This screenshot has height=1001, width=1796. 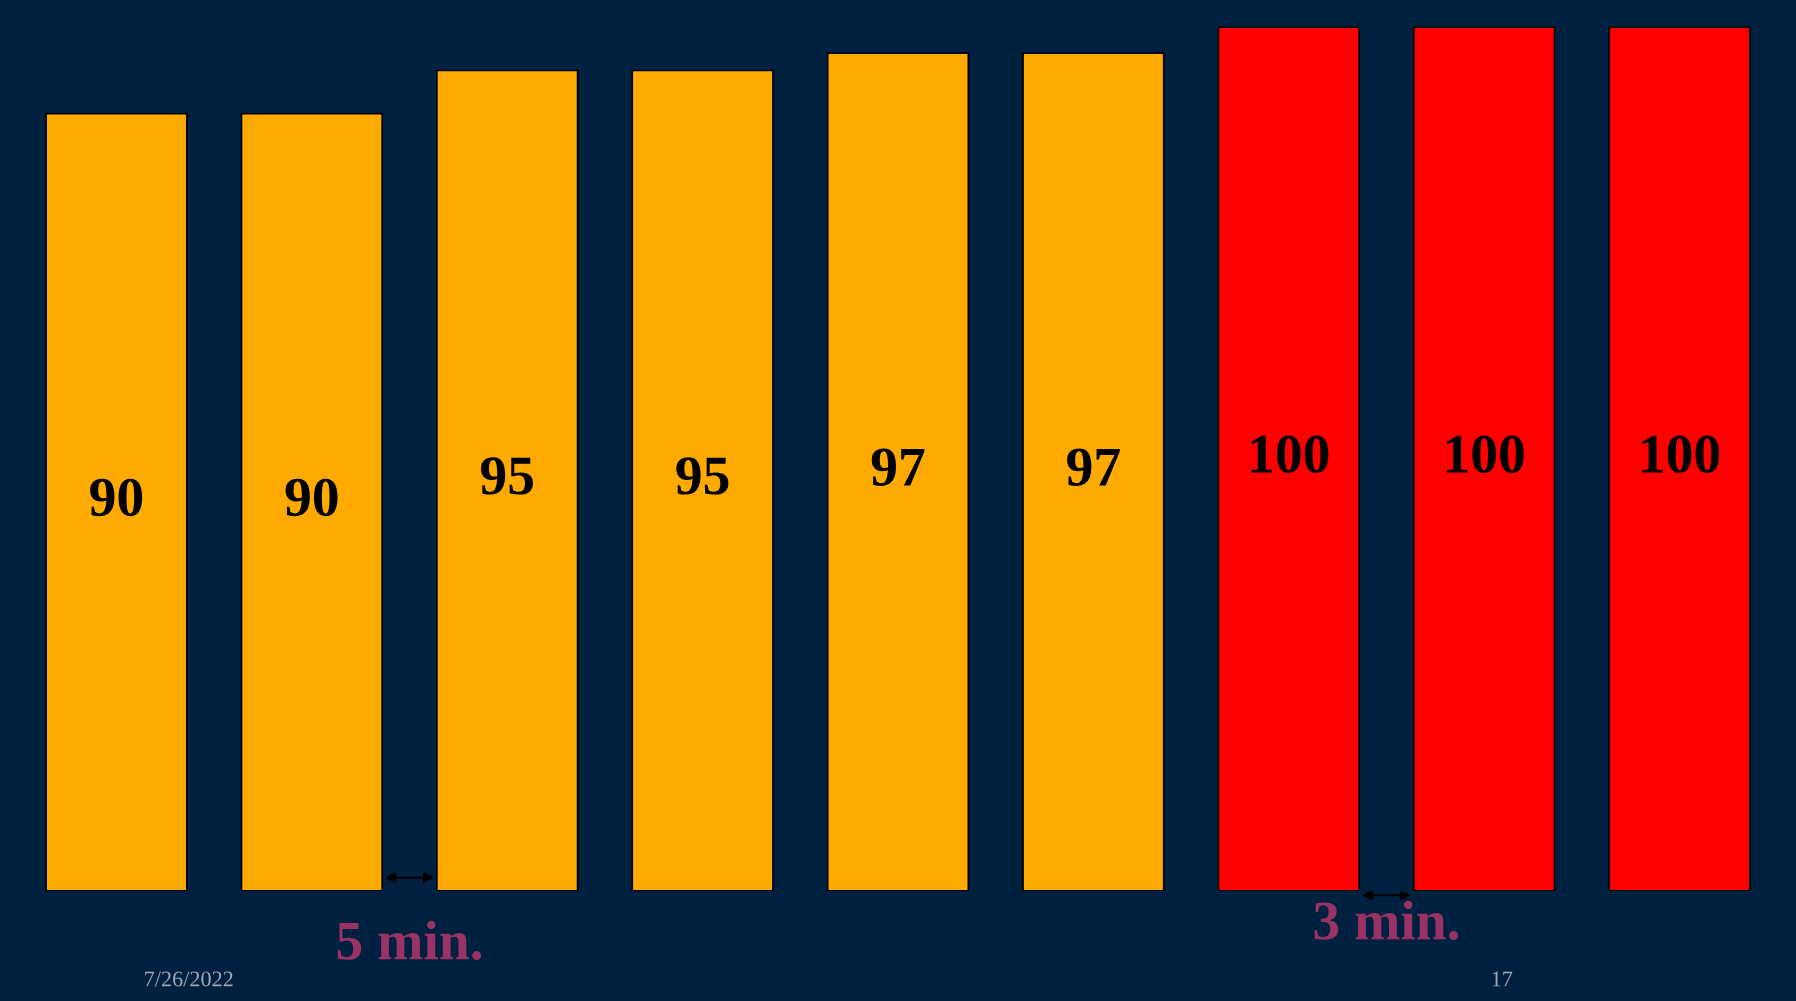 What do you see at coordinates (1386, 920) in the screenshot?
I see `text: 3 min.` at bounding box center [1386, 920].